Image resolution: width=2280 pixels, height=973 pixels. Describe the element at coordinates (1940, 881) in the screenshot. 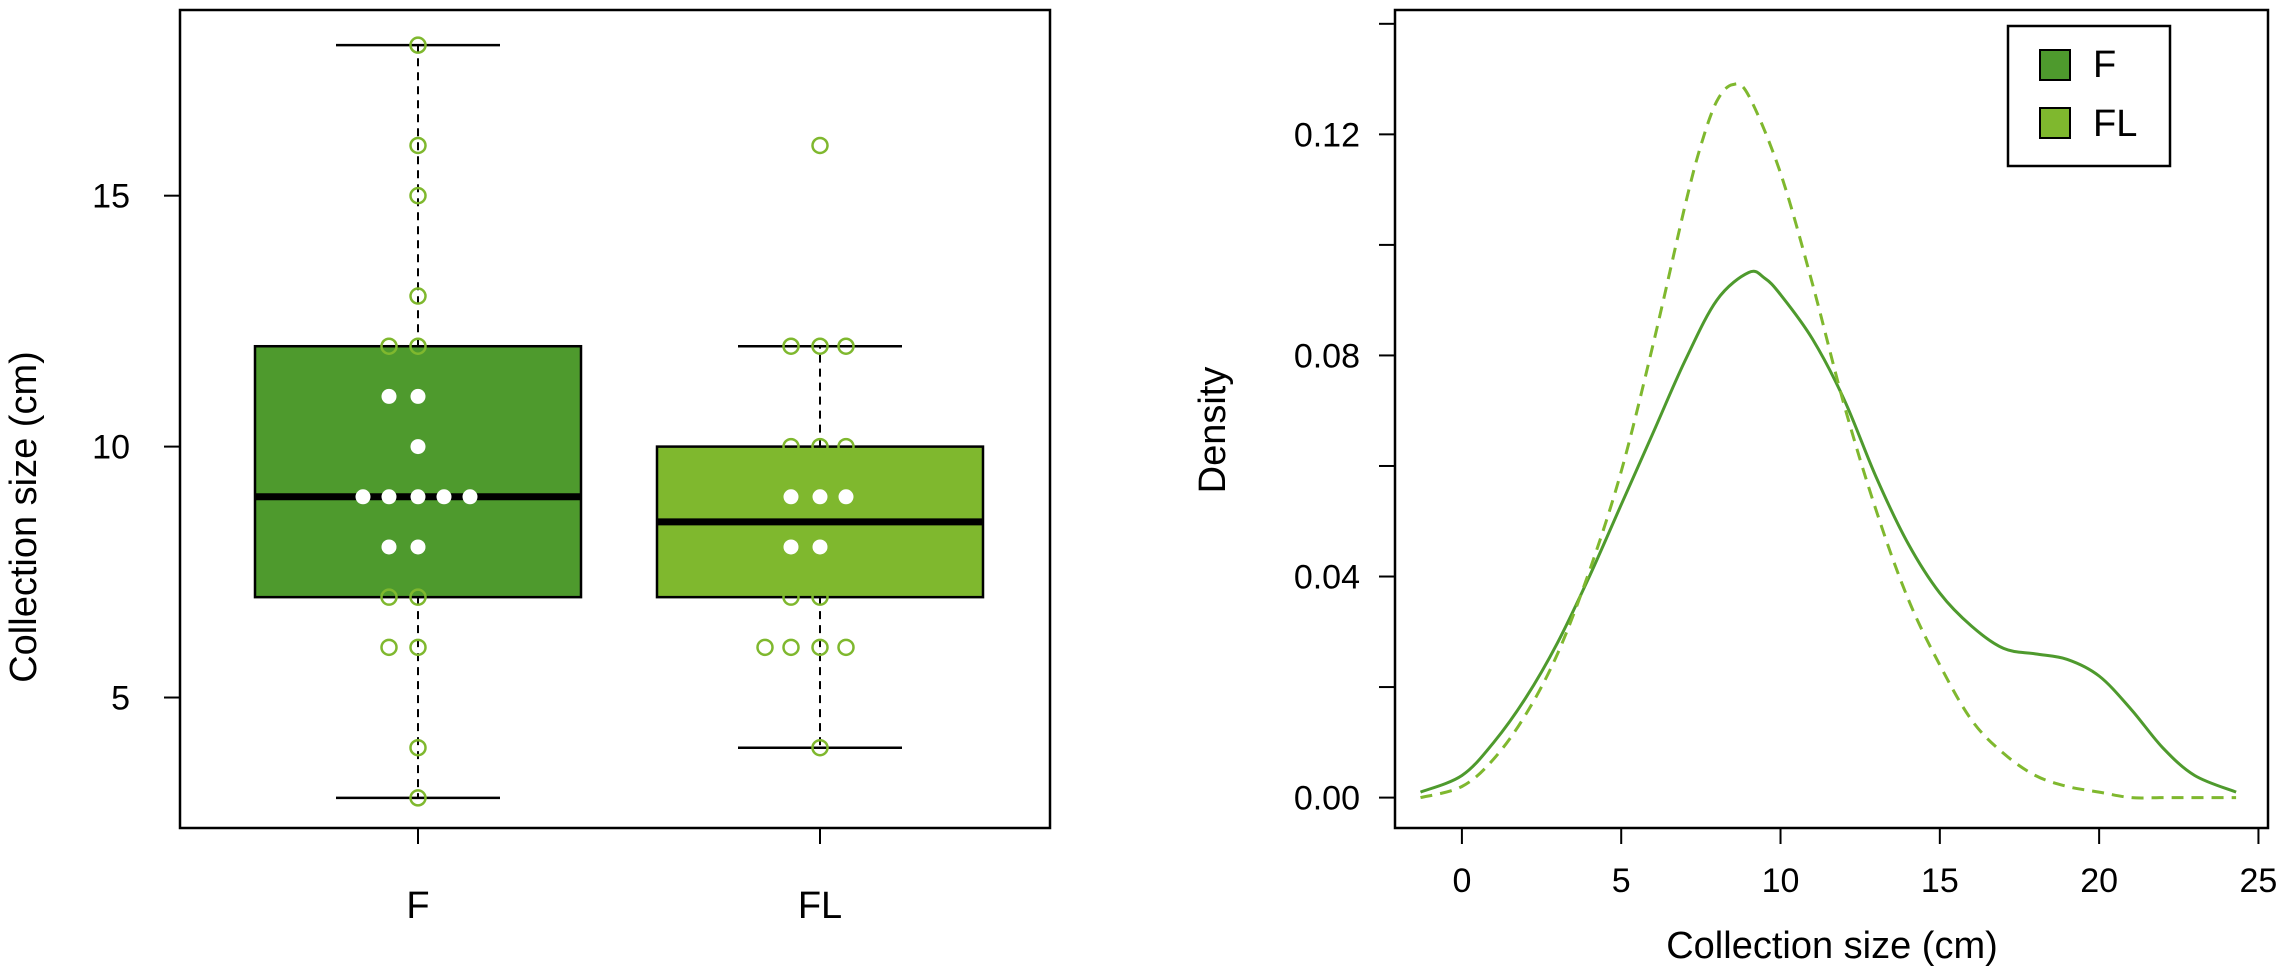

I see `density-x-tick-label-15: 15` at that location.